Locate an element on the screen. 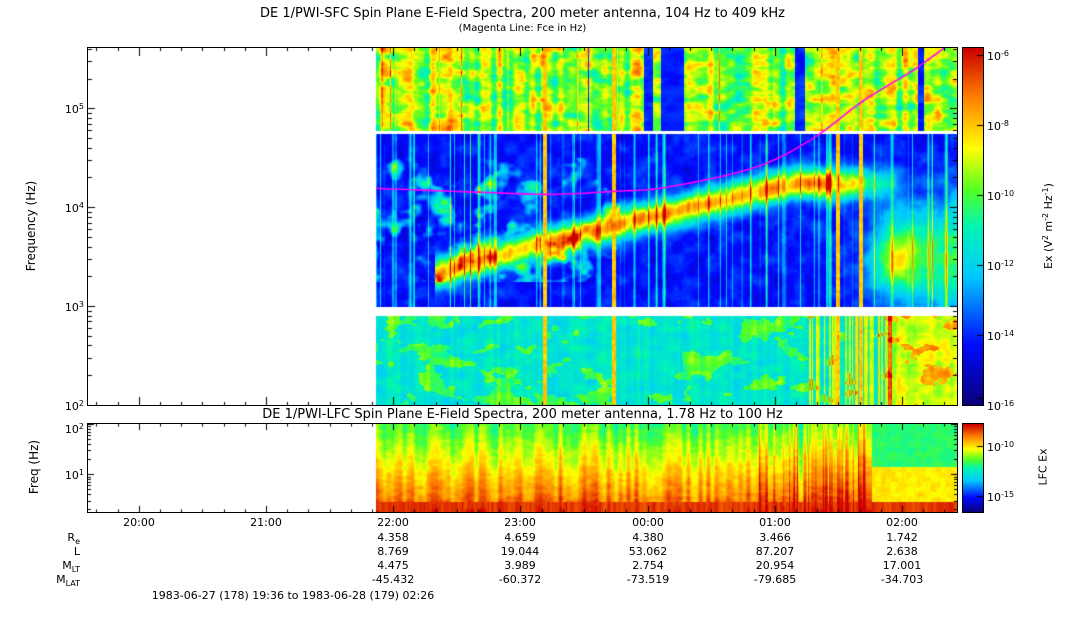  cb-label-sup: -2 is located at coordinates (1045, 216).